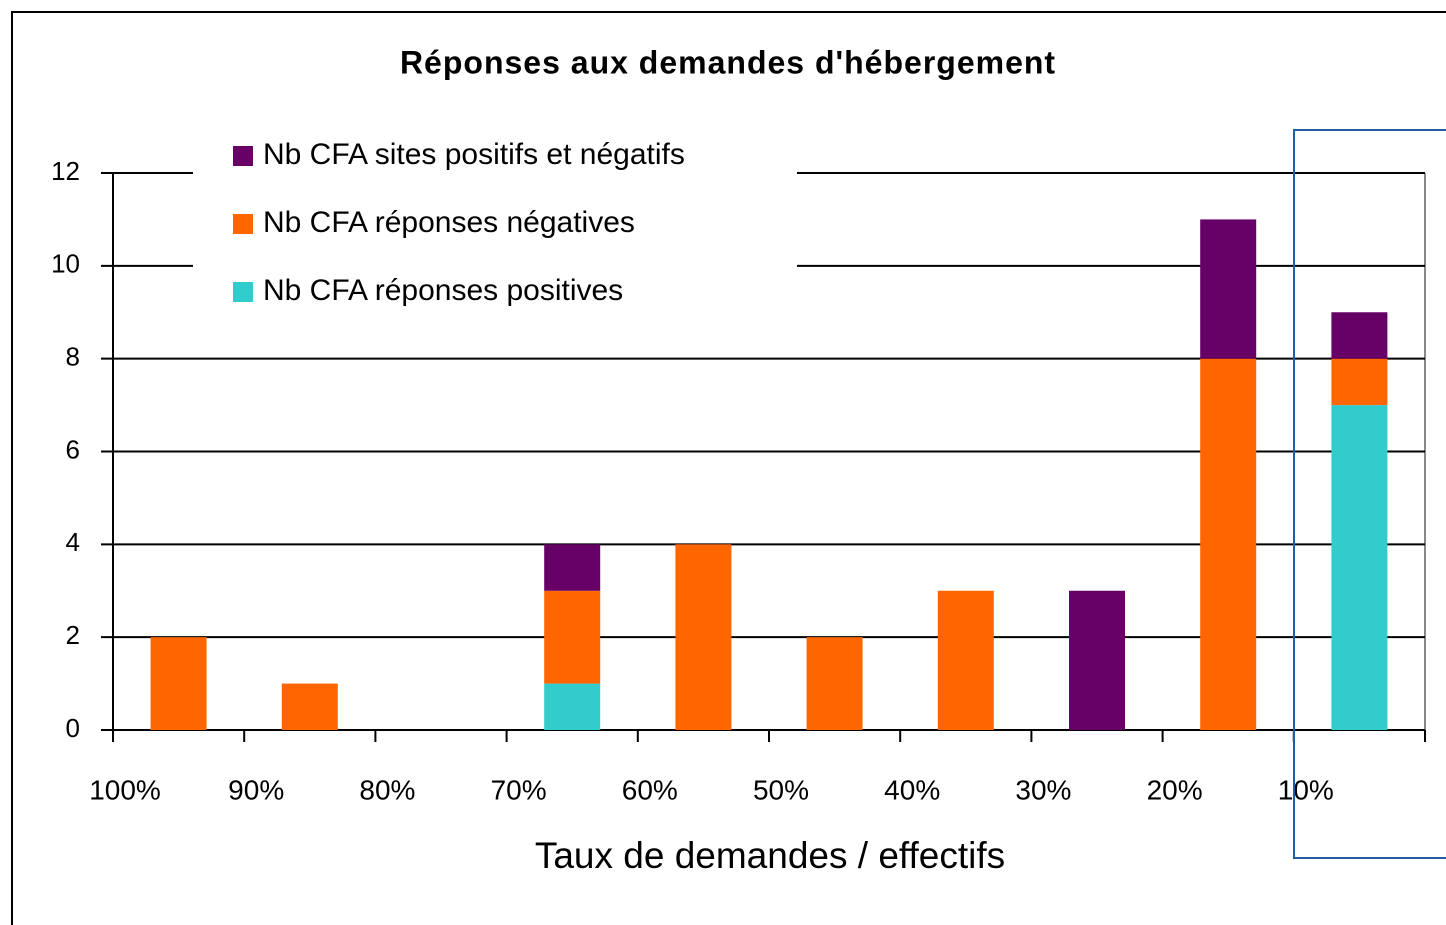 The image size is (1446, 925). I want to click on x-tick-label: 100%, so click(125, 789).